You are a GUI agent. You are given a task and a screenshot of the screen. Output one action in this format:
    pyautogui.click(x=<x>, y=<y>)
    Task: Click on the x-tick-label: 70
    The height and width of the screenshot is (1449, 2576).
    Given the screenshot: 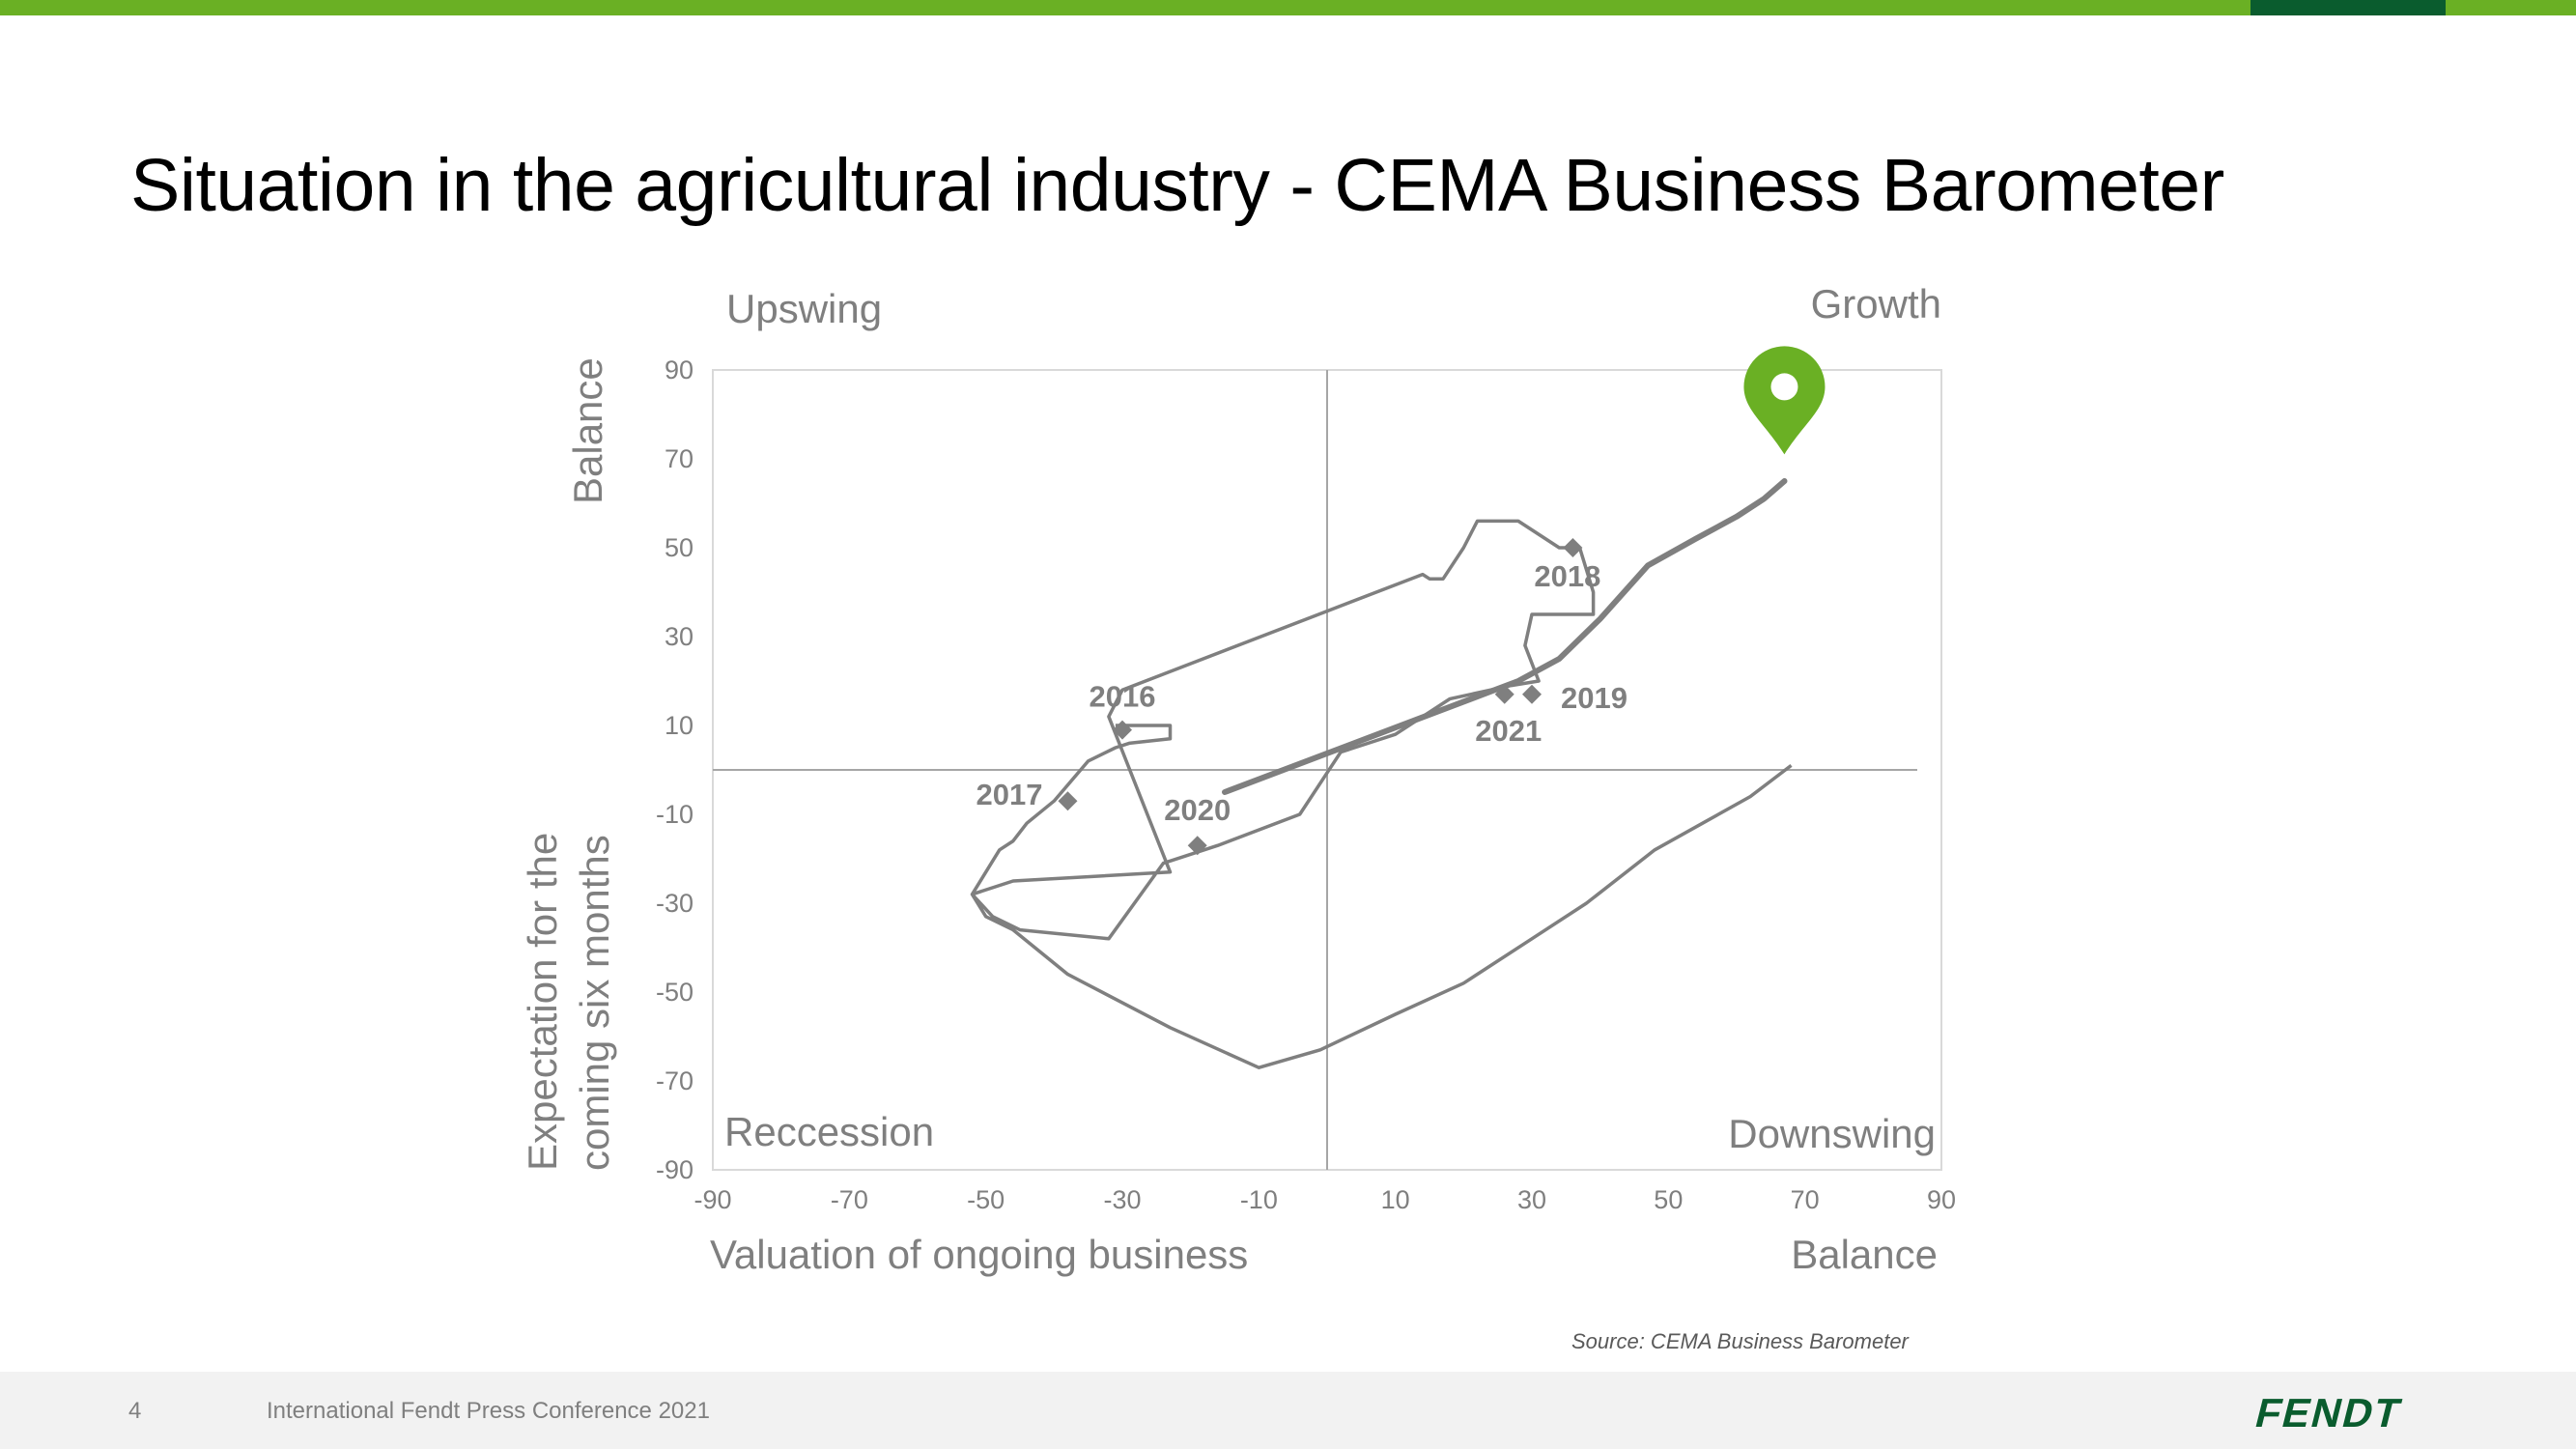 What is the action you would take?
    pyautogui.click(x=1805, y=1199)
    